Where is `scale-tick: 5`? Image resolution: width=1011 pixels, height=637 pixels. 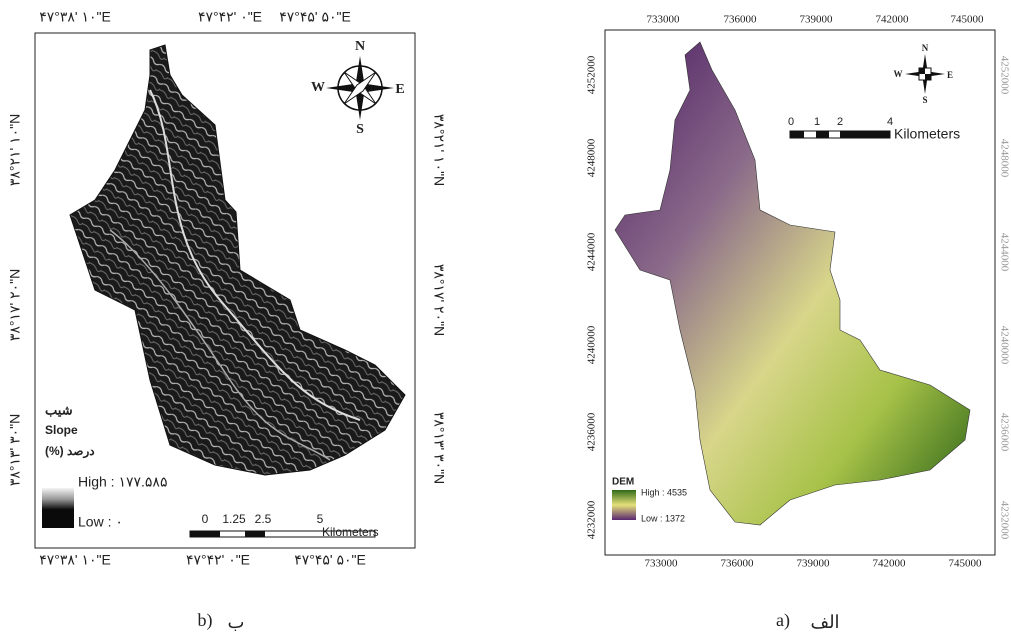
scale-tick: 5 is located at coordinates (320, 519).